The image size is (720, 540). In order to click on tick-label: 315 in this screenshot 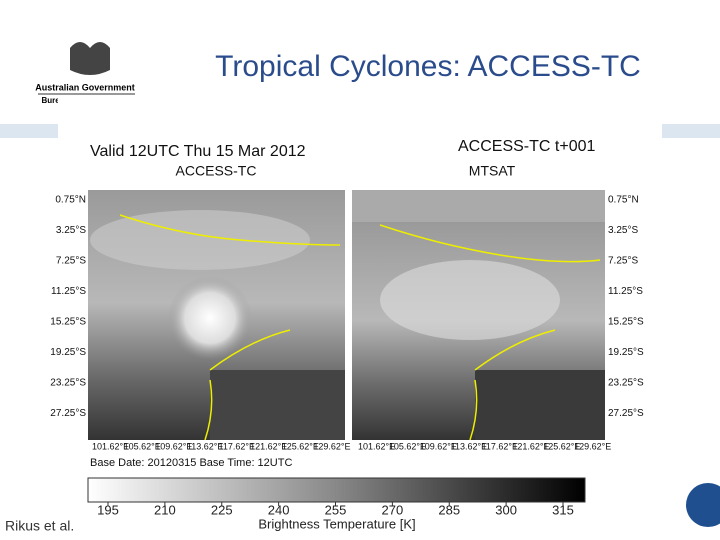, I will do `click(563, 509)`.